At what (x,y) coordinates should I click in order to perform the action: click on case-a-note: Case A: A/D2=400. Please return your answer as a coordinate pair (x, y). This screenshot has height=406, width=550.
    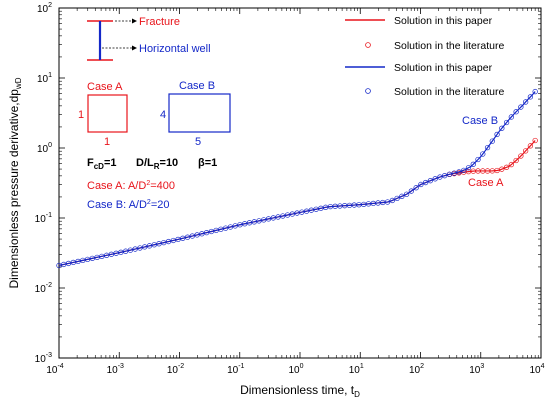
    Looking at the image, I should click on (131, 186).